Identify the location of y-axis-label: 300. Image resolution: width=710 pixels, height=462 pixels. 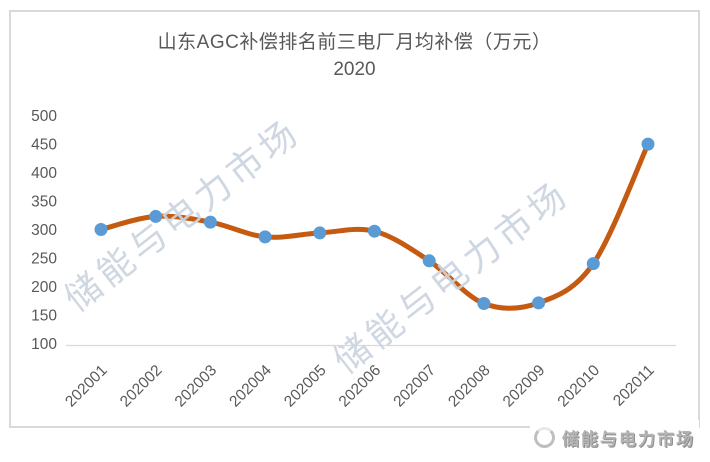
(44, 230).